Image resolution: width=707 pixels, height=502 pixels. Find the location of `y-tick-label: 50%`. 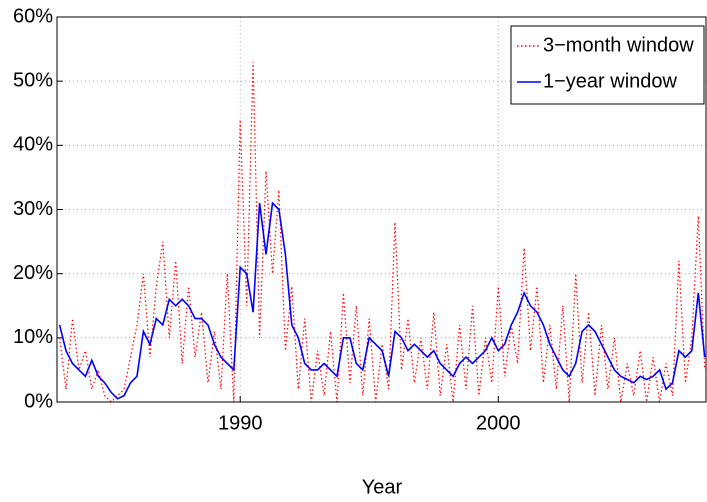

y-tick-label: 50% is located at coordinates (33, 80).